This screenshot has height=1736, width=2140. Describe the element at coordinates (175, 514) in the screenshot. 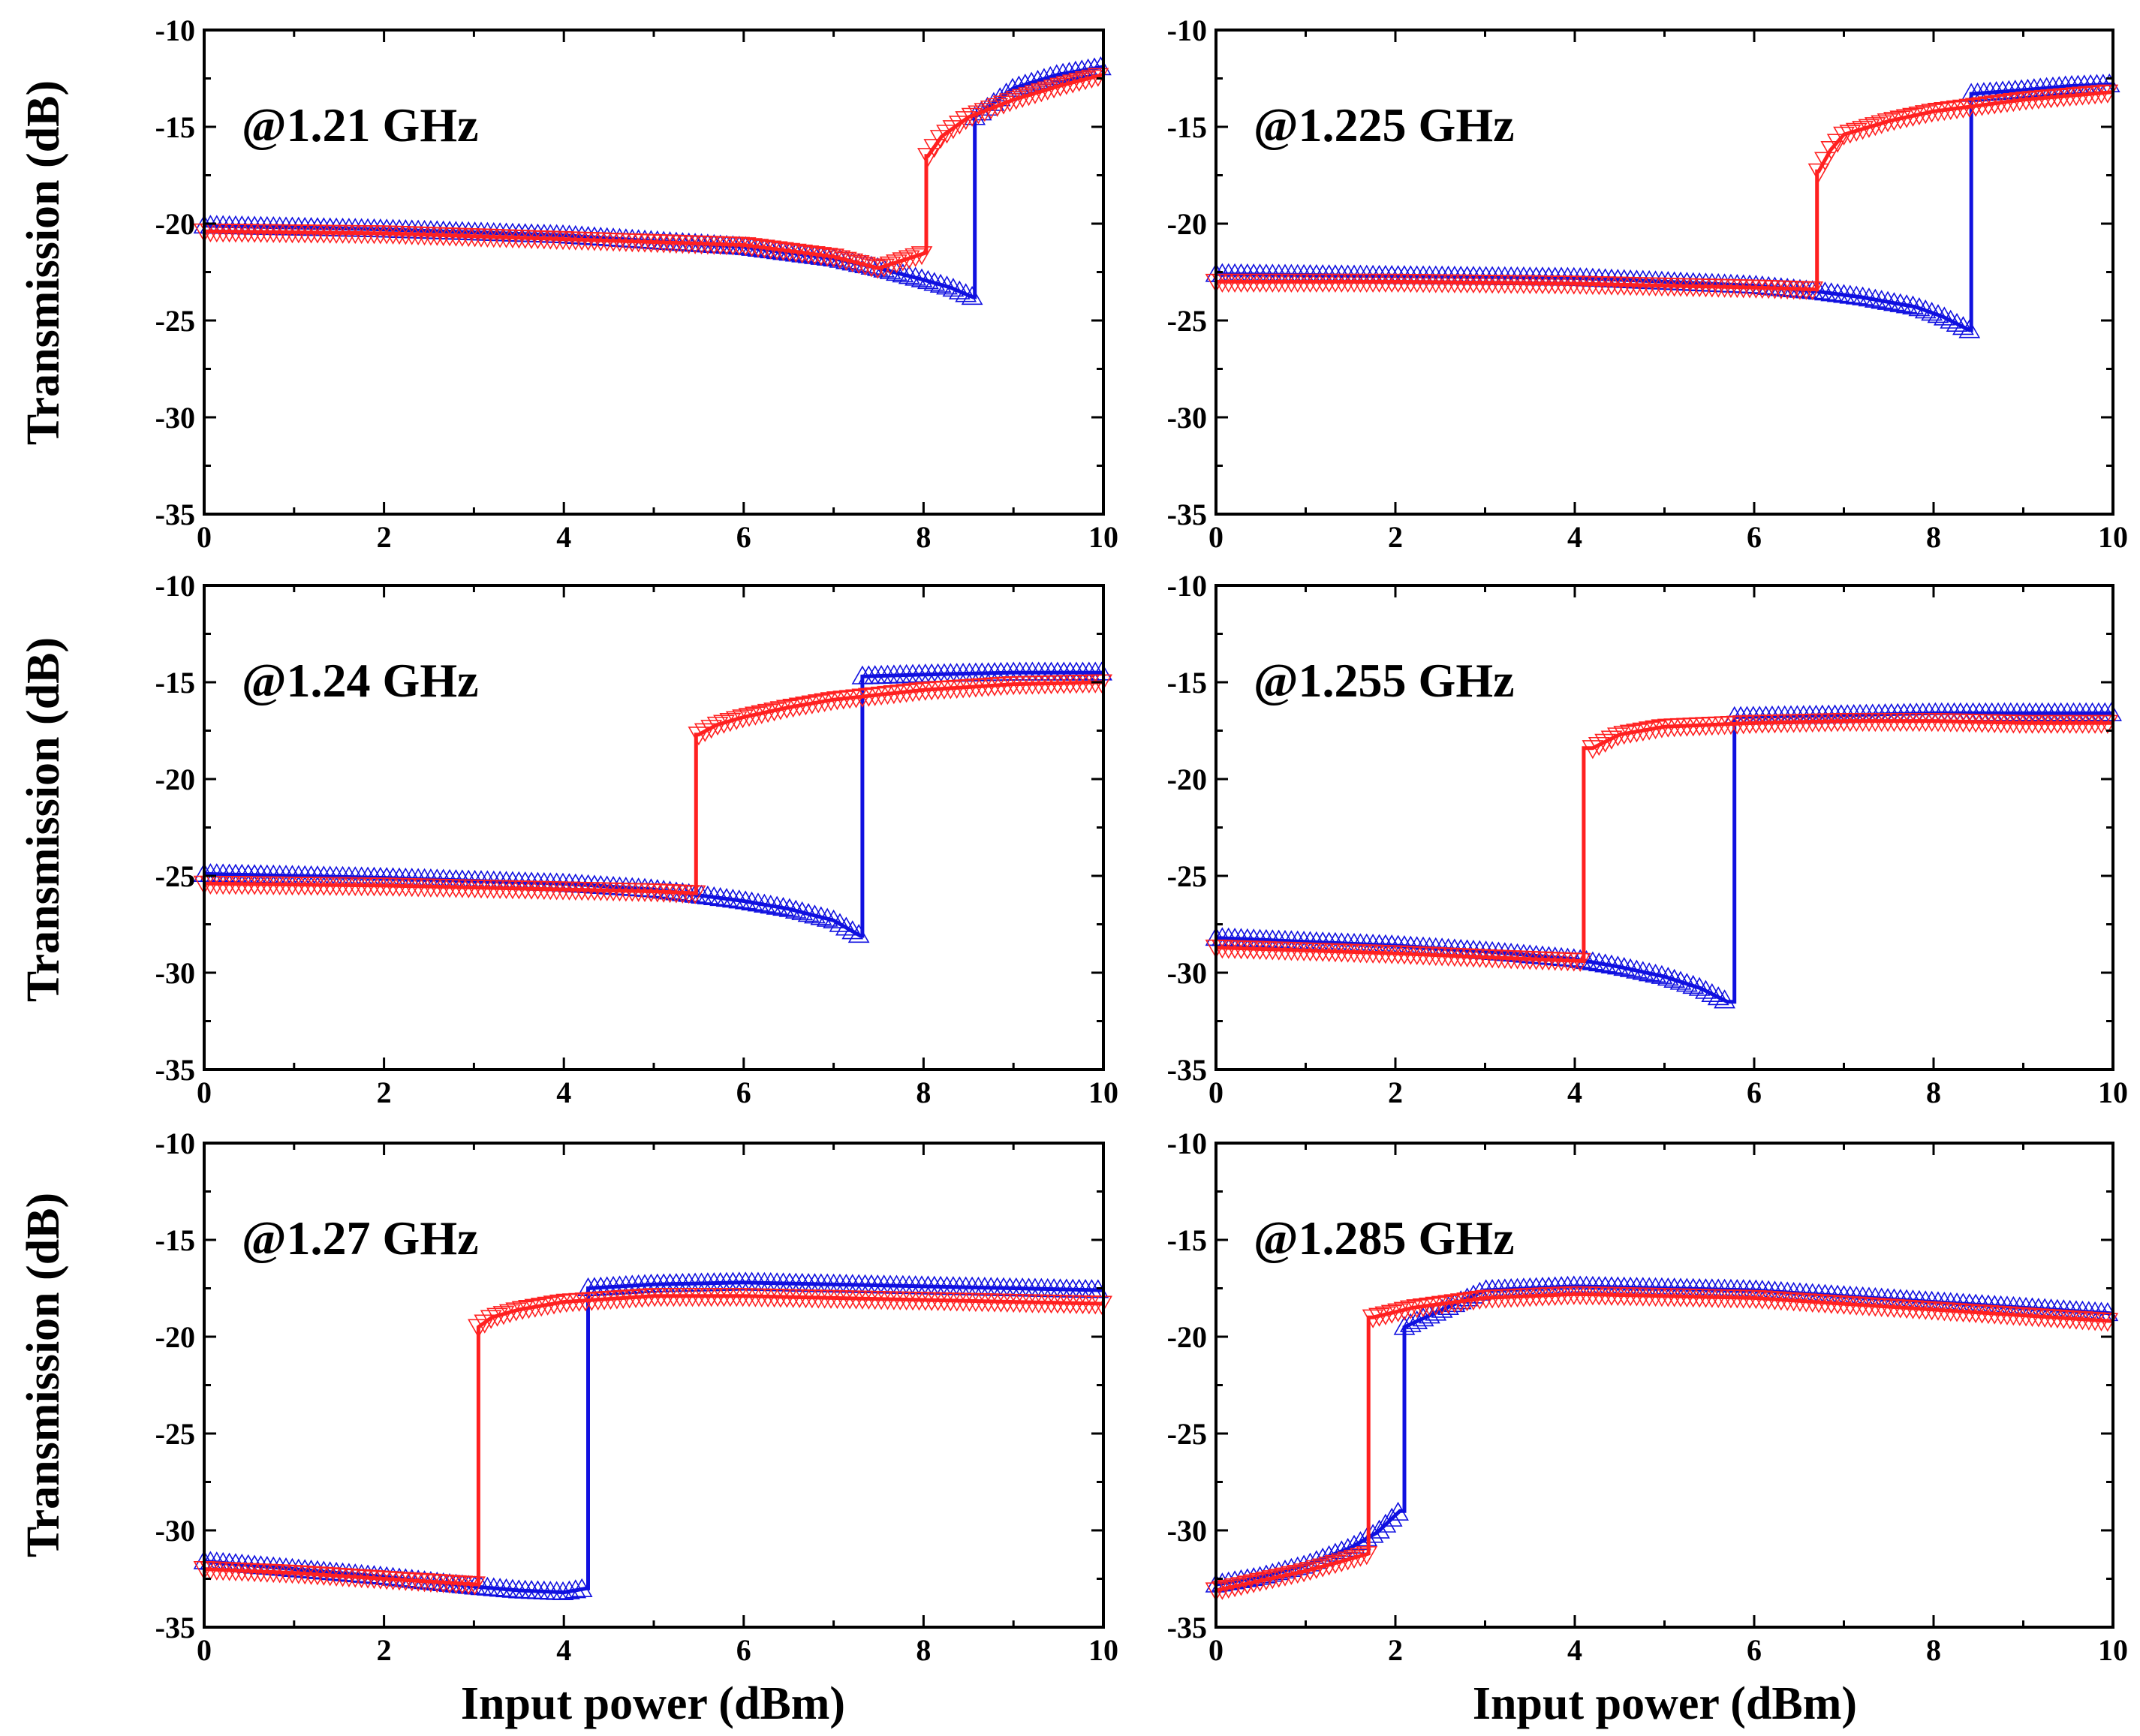

I see `y-tick-label: -35` at that location.